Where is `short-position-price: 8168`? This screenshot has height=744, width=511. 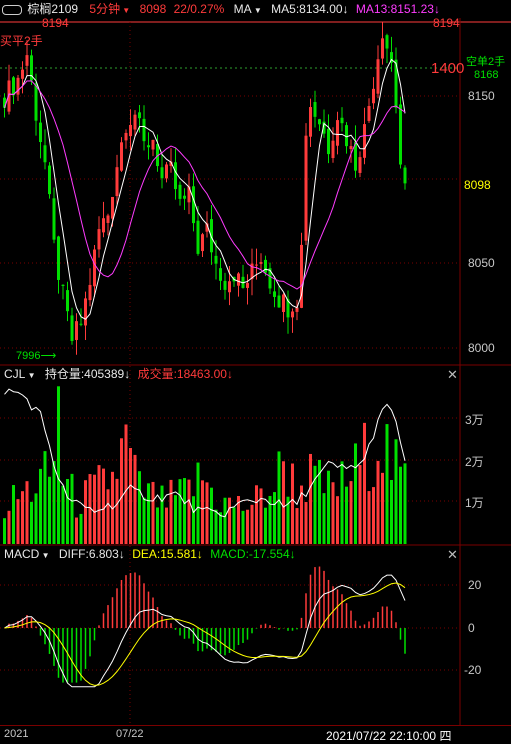
short-position-price: 8168 is located at coordinates (486, 75).